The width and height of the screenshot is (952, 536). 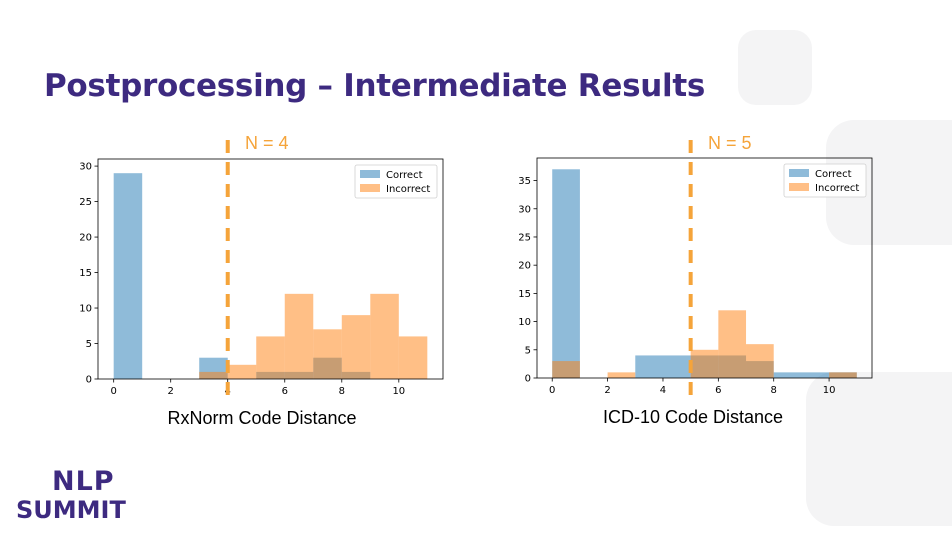 What do you see at coordinates (374, 86) in the screenshot?
I see `slide-title: Postprocessing – Intermediate Results` at bounding box center [374, 86].